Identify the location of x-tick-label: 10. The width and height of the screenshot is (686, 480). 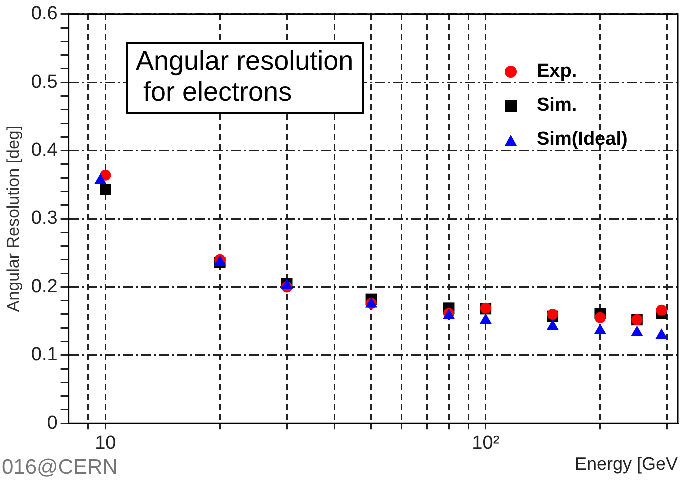
(105, 443).